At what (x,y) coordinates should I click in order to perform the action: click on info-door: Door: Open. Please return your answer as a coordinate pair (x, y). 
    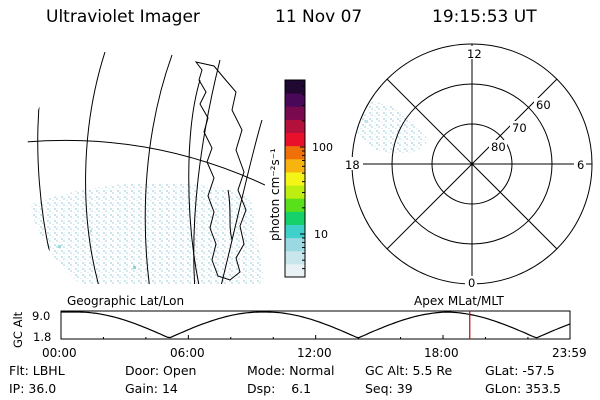
    Looking at the image, I should click on (161, 370).